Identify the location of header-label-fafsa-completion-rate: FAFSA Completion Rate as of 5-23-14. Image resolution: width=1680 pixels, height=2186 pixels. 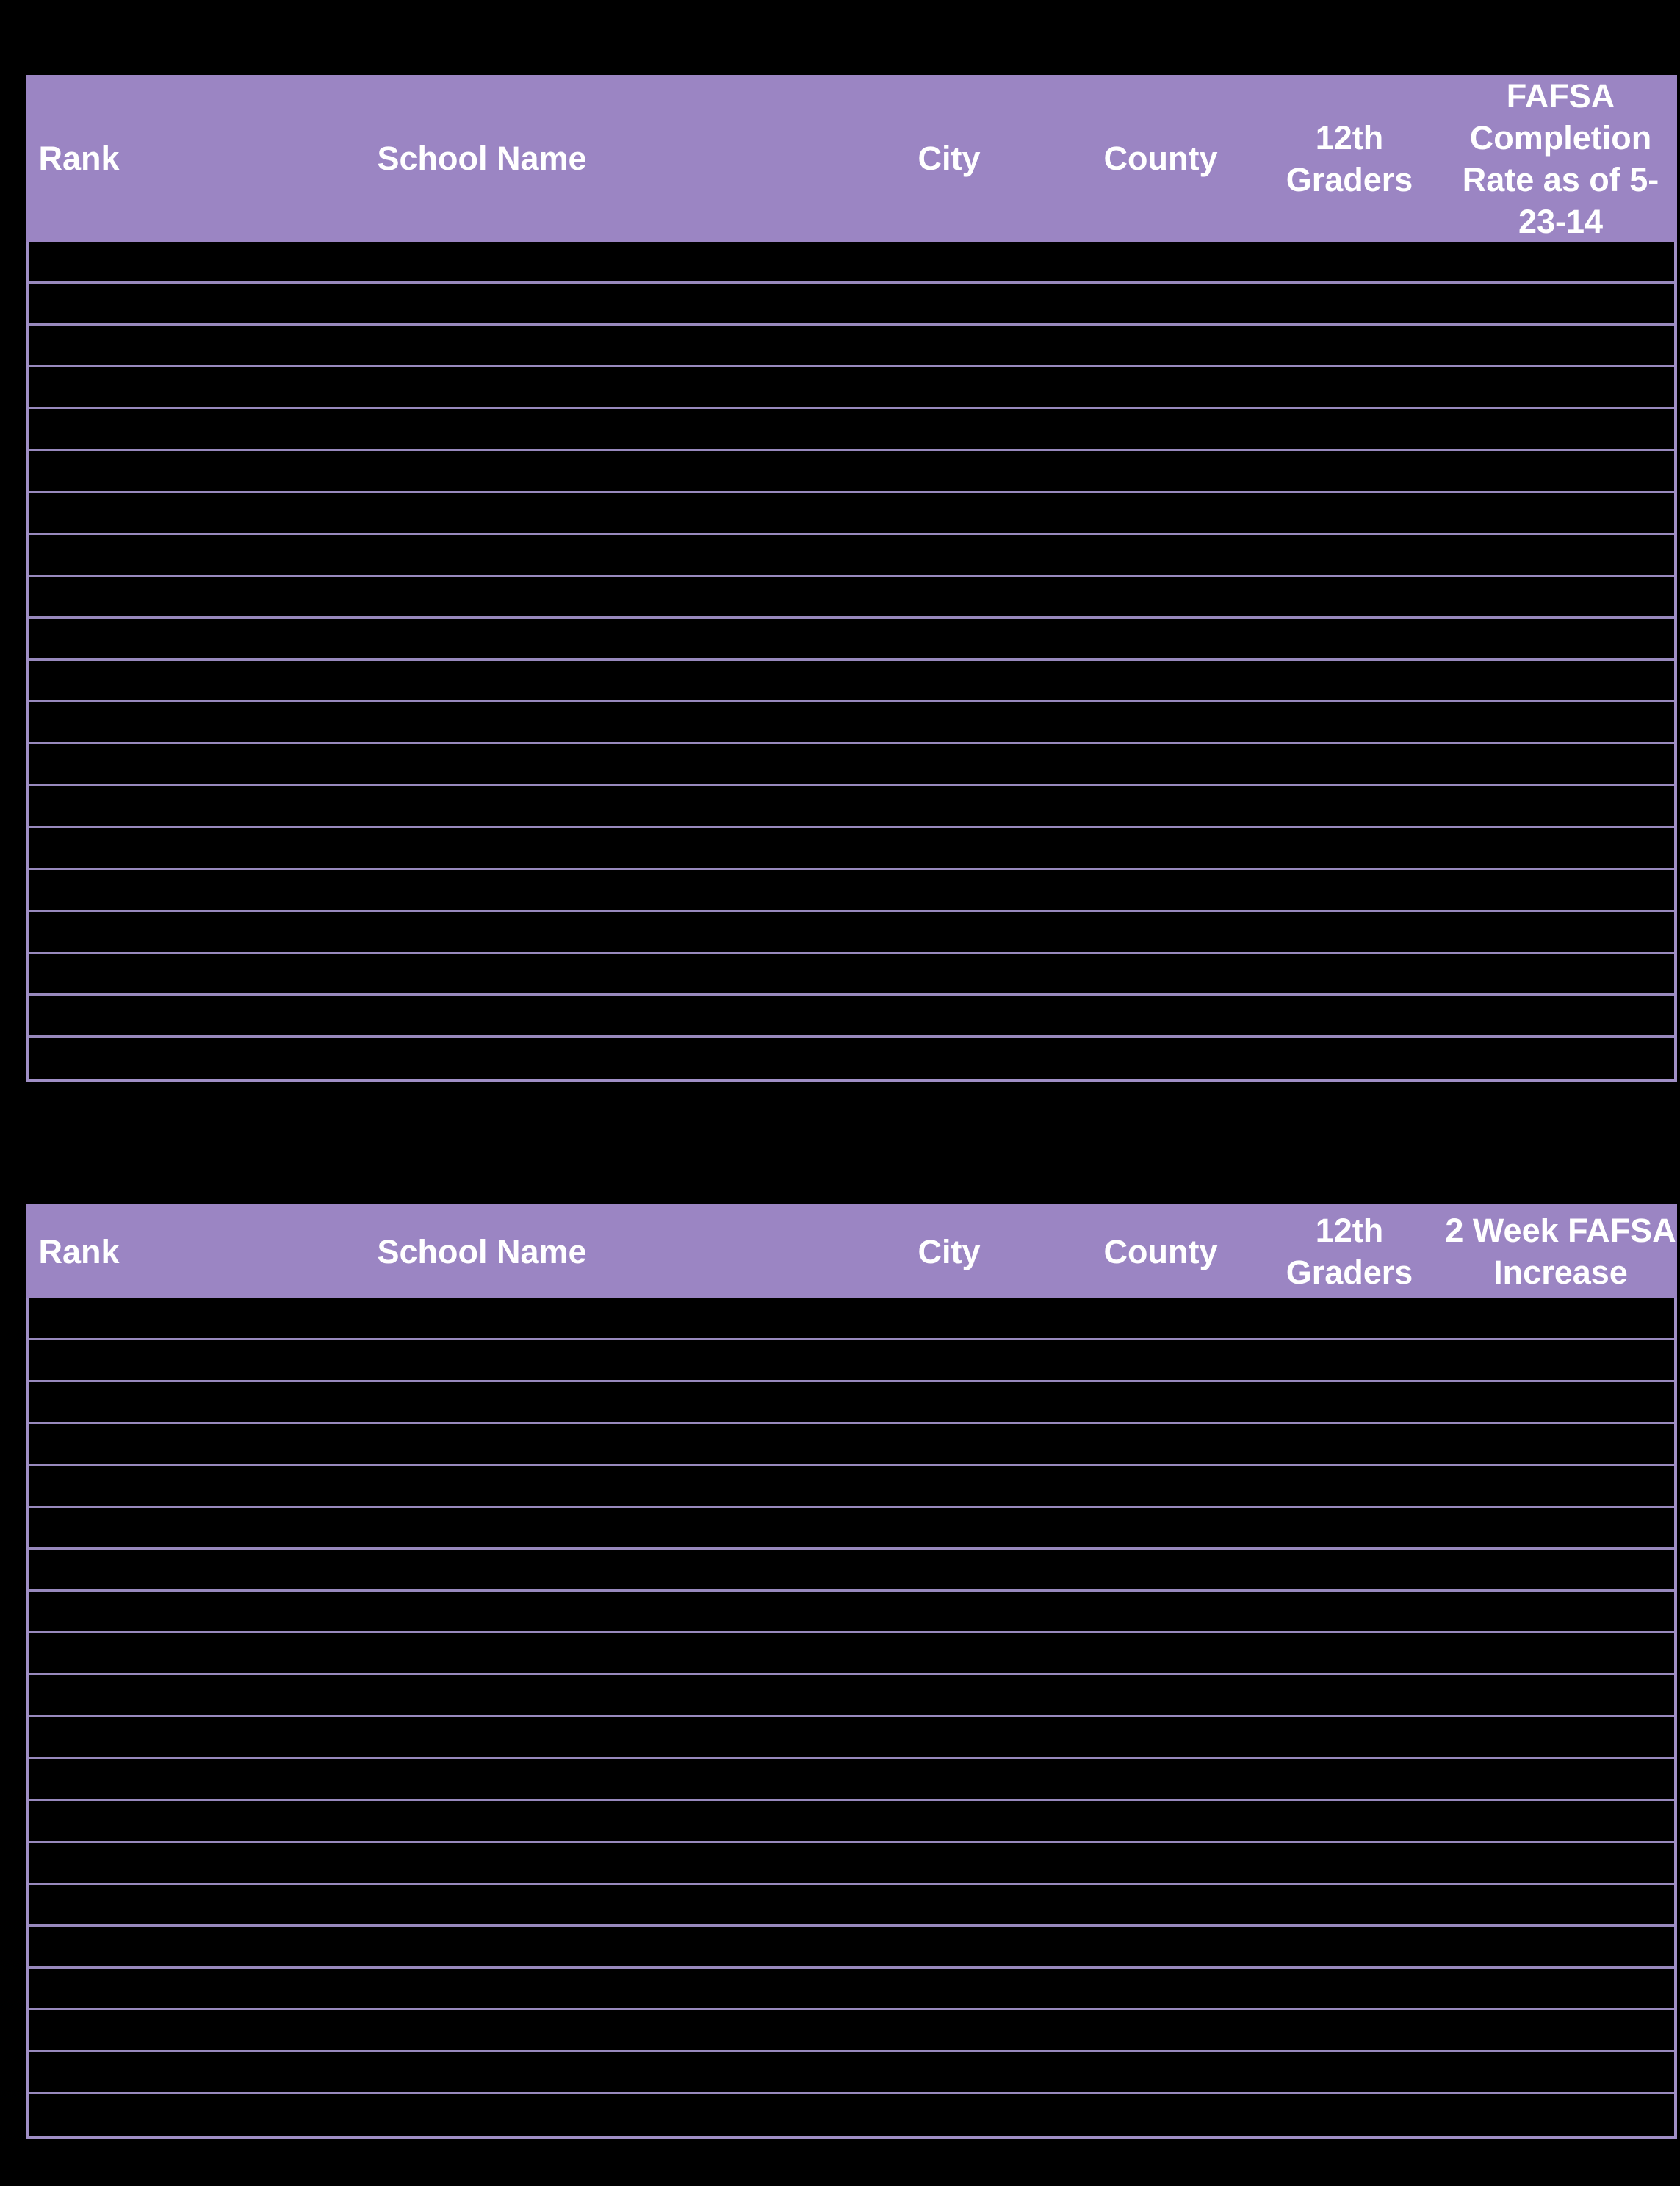
(1561, 158).